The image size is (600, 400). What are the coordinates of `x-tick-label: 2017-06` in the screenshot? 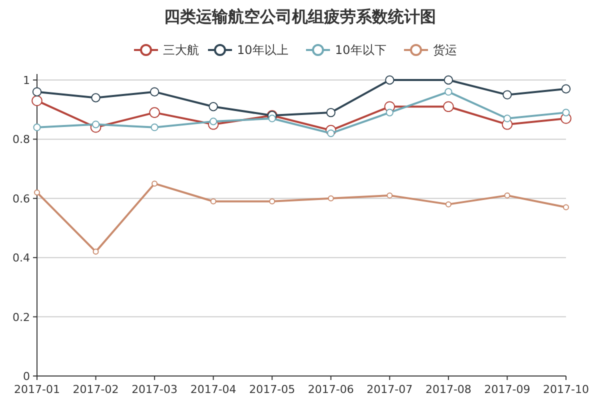 It's located at (331, 389).